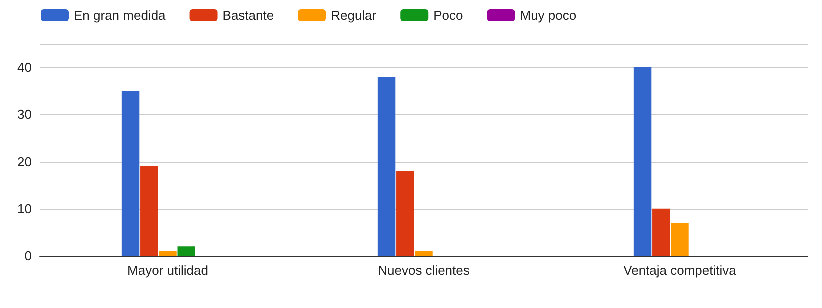 The height and width of the screenshot is (308, 822). Describe the element at coordinates (548, 15) in the screenshot. I see `legend-label: Muy poco` at that location.